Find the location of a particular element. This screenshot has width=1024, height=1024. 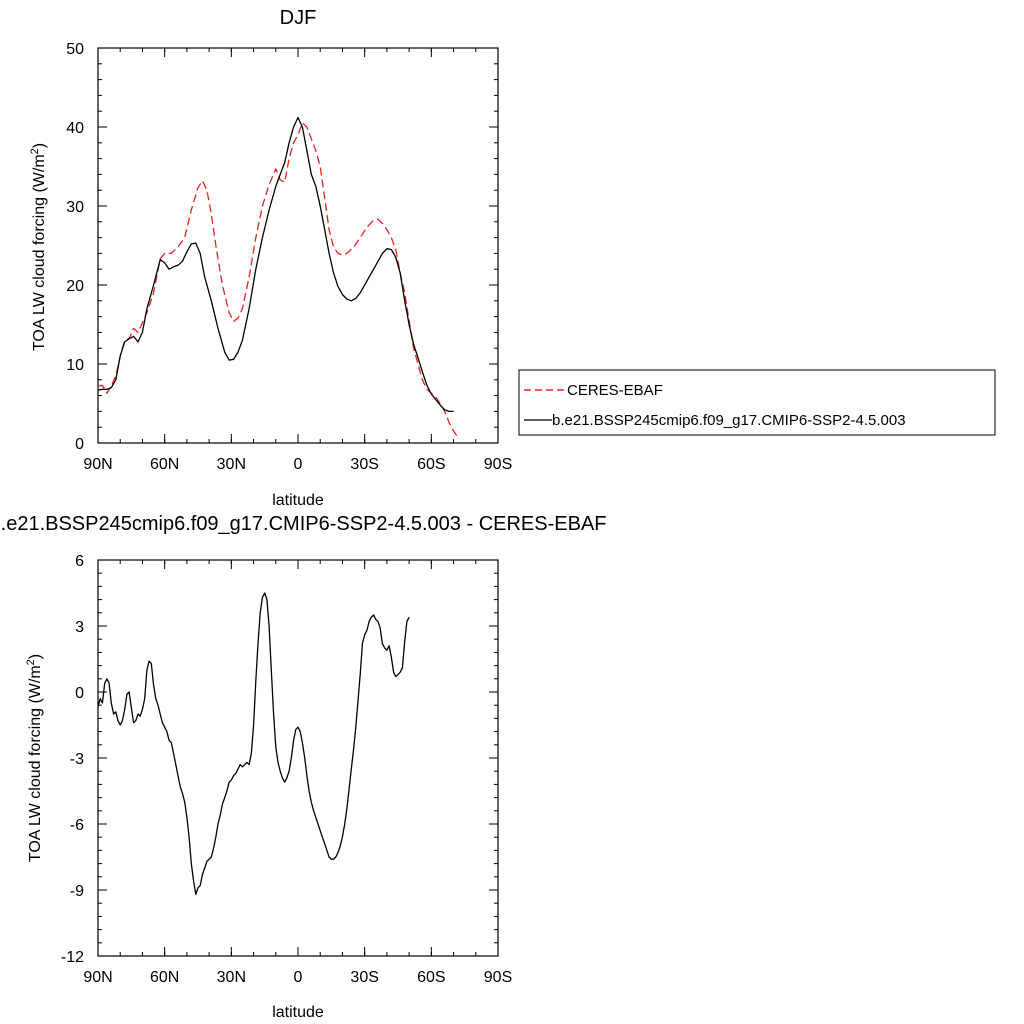

top-y-tick-label: 0 is located at coordinates (79, 444).